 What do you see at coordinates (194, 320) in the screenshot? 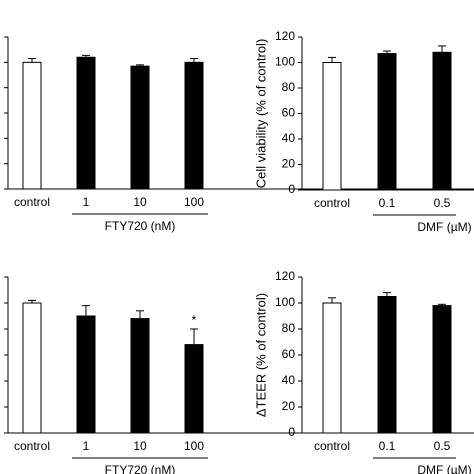
I see `annotation: *` at bounding box center [194, 320].